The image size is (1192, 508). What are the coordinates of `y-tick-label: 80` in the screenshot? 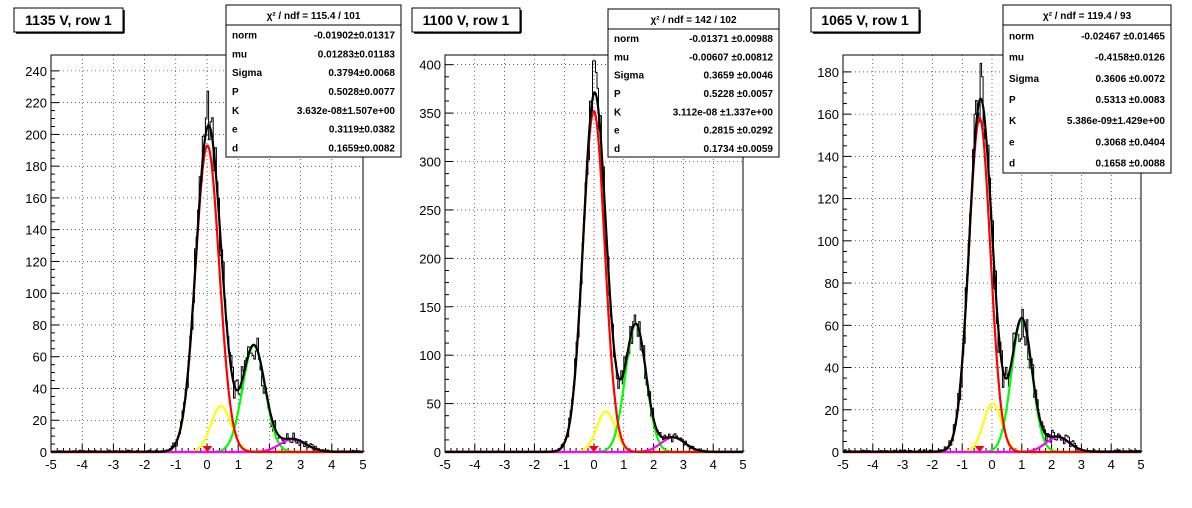 It's located at (40, 325).